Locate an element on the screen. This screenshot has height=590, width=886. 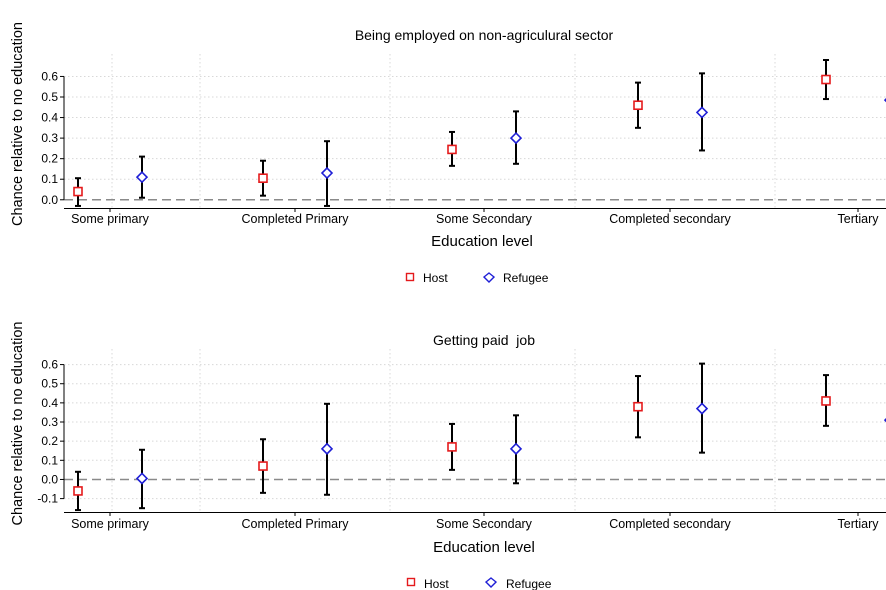
y-tick-label: -0.1 is located at coordinates (47, 499).